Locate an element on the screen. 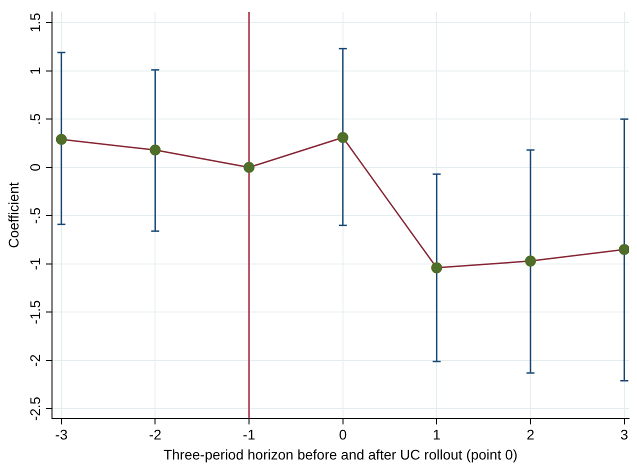  x-tick-label: 3 is located at coordinates (624, 434).